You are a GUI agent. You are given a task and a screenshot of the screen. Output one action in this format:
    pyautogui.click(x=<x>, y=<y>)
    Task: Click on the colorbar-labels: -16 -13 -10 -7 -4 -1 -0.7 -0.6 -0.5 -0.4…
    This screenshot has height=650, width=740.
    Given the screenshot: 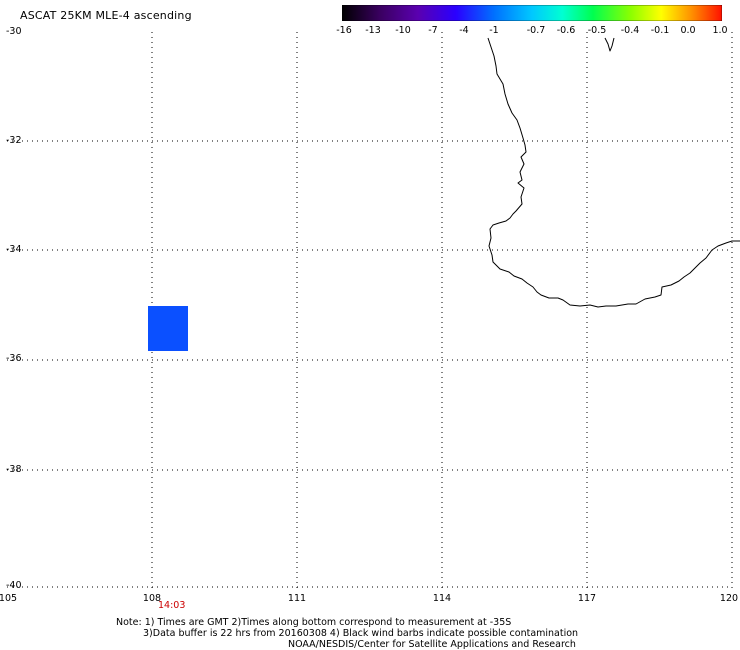 What is the action you would take?
    pyautogui.click(x=533, y=32)
    